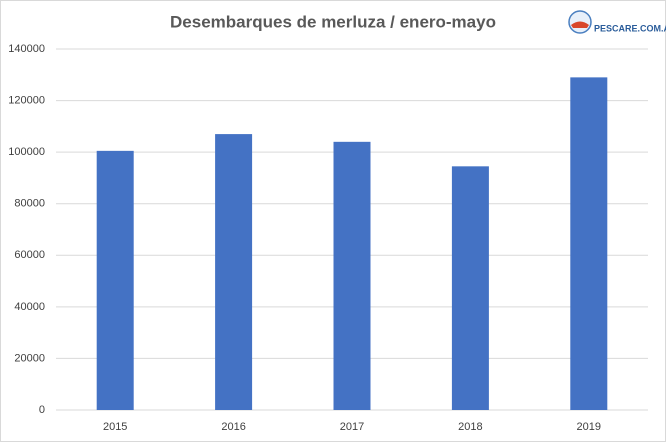 The width and height of the screenshot is (666, 442). Describe the element at coordinates (352, 427) in the screenshot. I see `x-tick-label: 2017` at that location.